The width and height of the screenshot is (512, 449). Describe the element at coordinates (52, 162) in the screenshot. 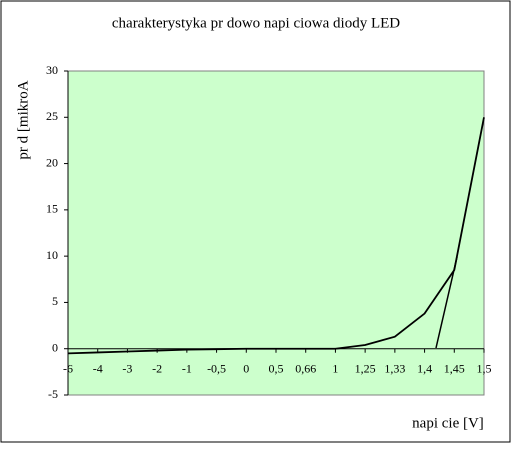

I see `y-tick-label: 20` at that location.